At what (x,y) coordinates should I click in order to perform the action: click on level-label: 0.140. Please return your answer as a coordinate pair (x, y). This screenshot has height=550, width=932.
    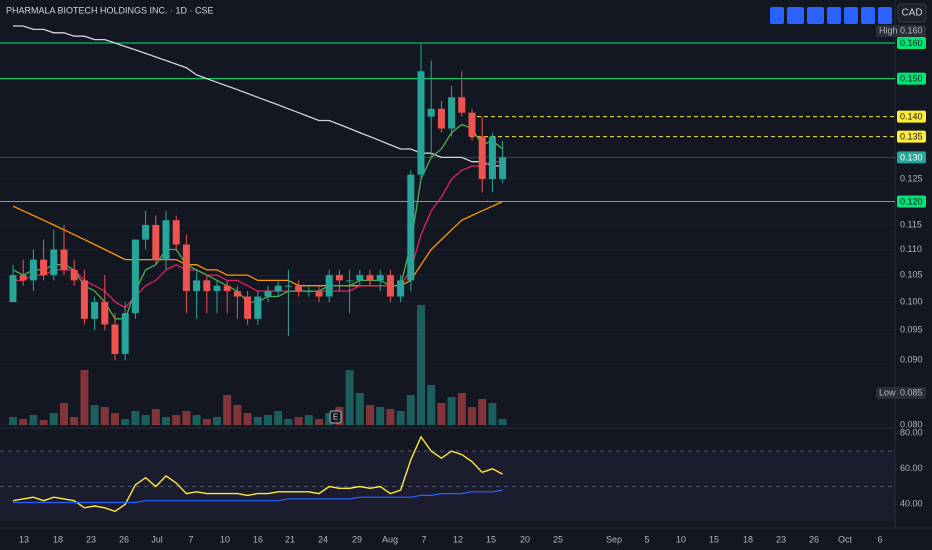
    Looking at the image, I should click on (911, 116).